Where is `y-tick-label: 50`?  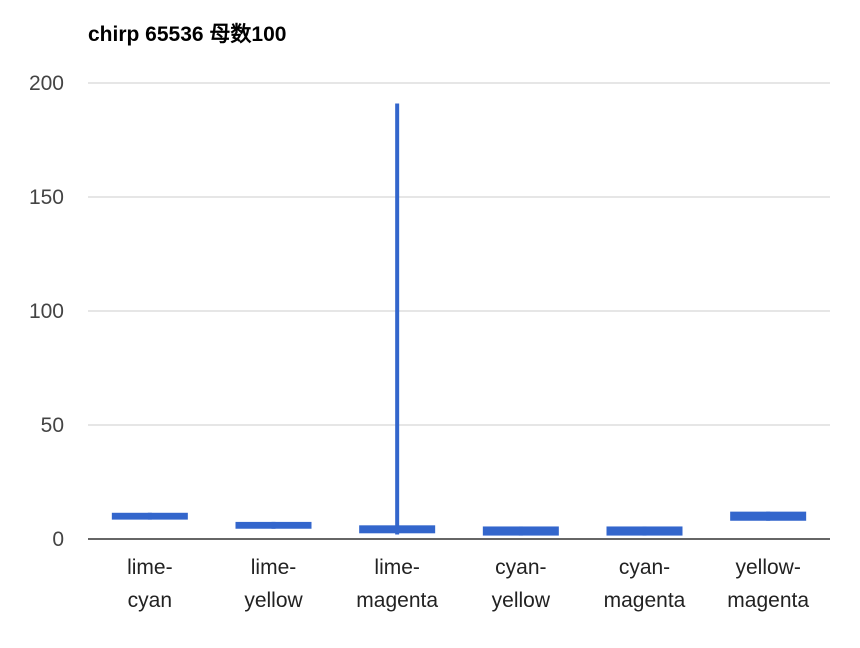 y-tick-label: 50 is located at coordinates (52, 425).